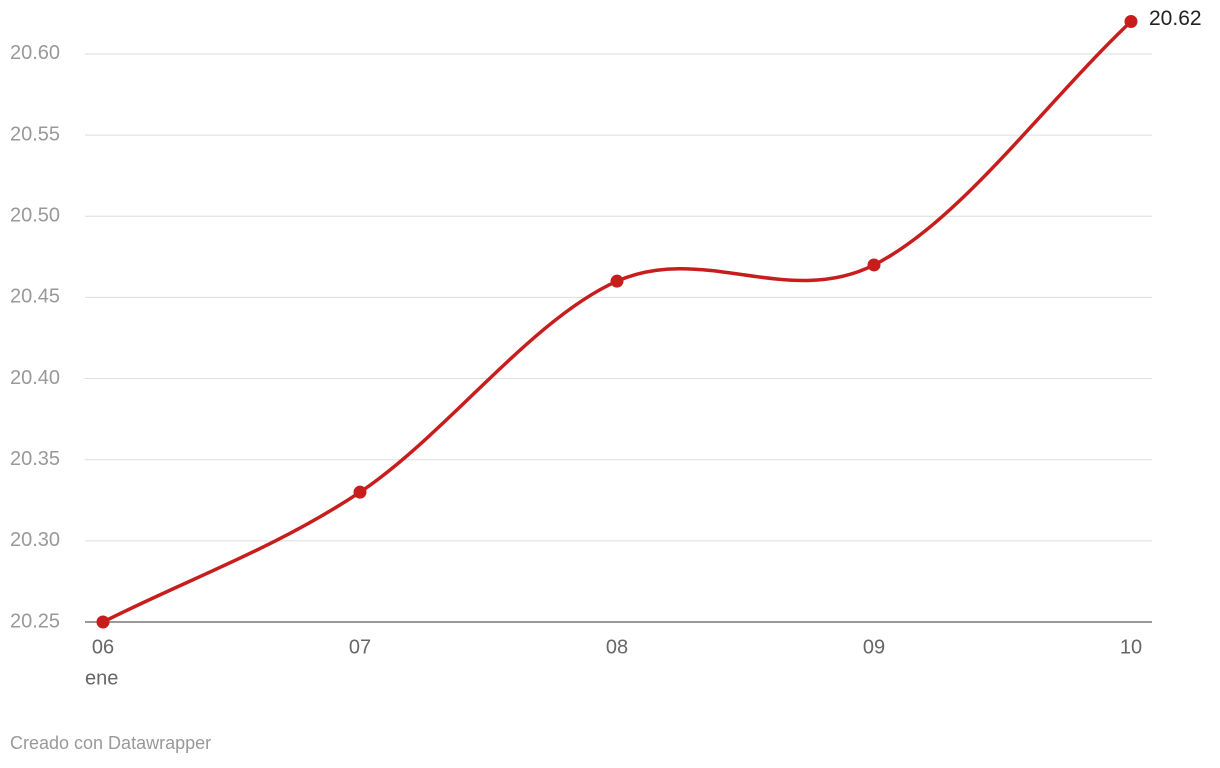 The image size is (1220, 768). What do you see at coordinates (35, 216) in the screenshot?
I see `y-tick-label: 20.50` at bounding box center [35, 216].